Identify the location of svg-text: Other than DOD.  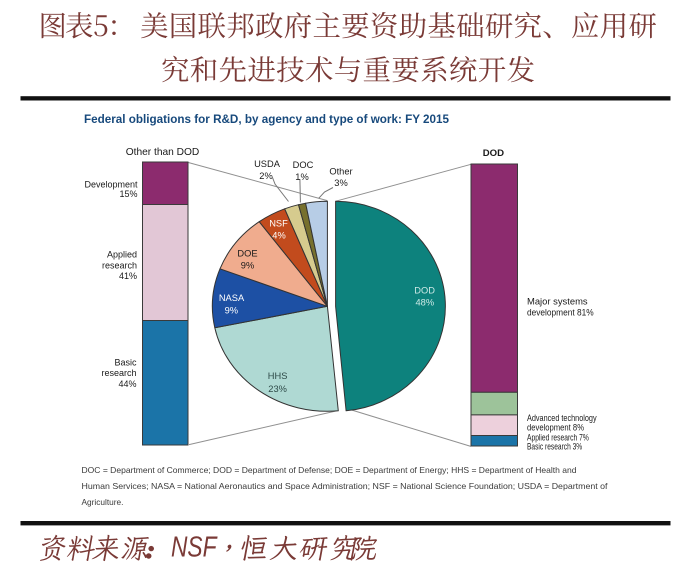
(163, 152).